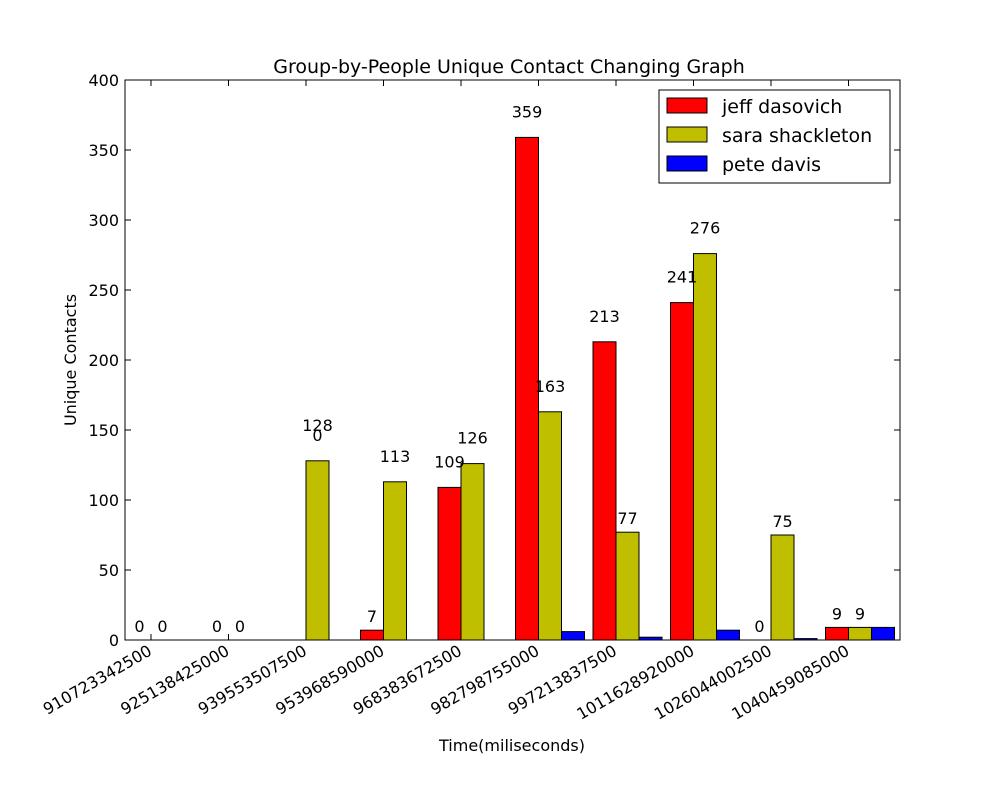 The width and height of the screenshot is (1000, 800). Describe the element at coordinates (687, 105) in the screenshot. I see `legend-swatch-jeff-dasovich` at that location.